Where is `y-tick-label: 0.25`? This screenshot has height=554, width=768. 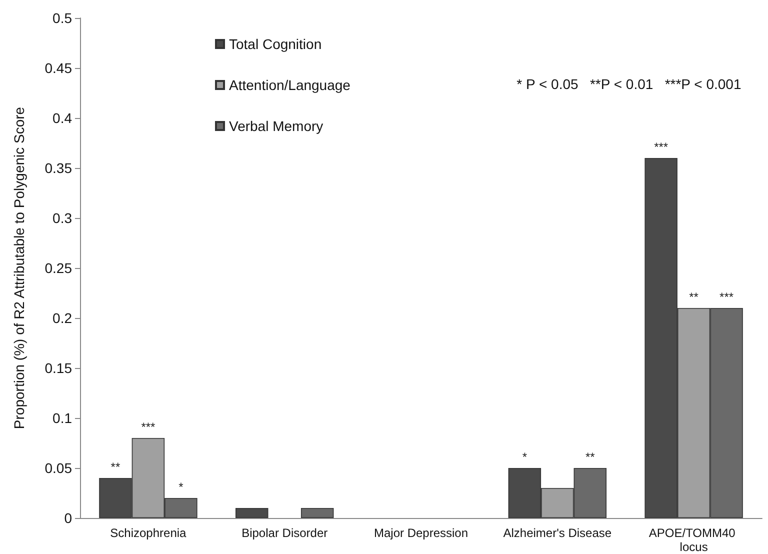
y-tick-label: 0.25 is located at coordinates (58, 268).